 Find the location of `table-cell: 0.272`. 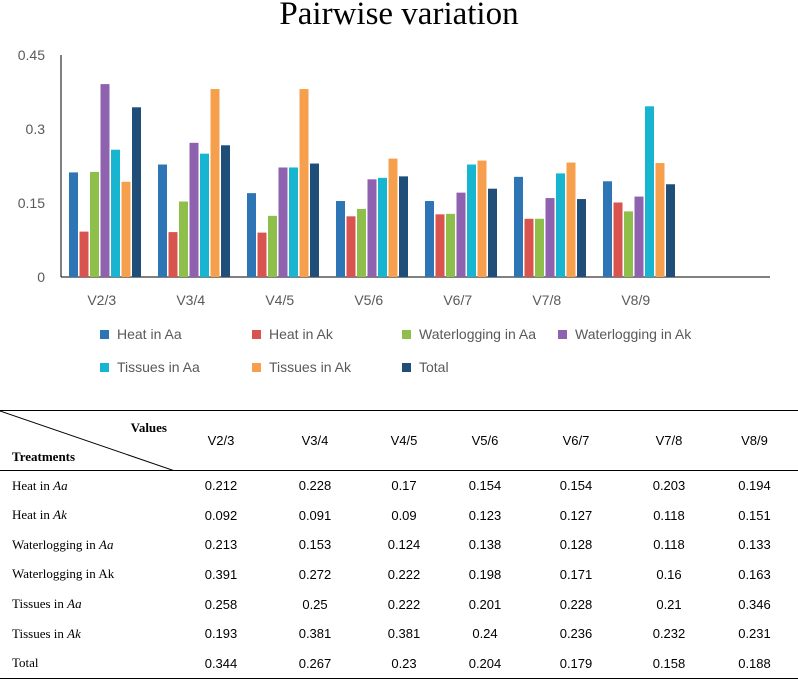

table-cell: 0.272 is located at coordinates (315, 574).